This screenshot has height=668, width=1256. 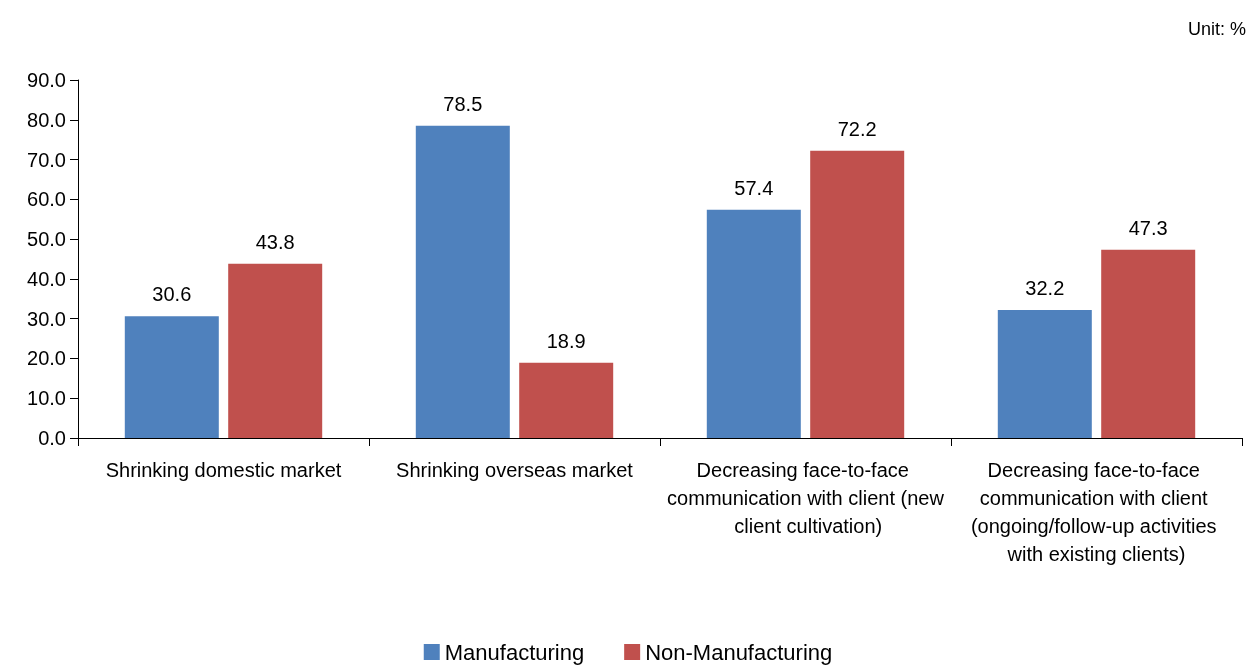 I want to click on data-label: 18.9, so click(x=566, y=340).